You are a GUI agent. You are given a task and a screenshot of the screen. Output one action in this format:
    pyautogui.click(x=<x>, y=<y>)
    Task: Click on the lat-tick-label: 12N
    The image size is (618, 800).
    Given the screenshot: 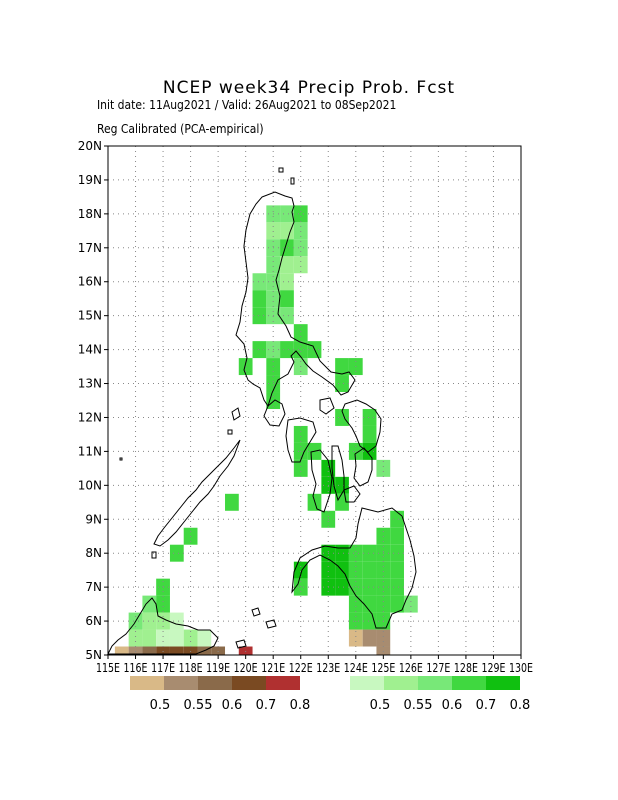 What is the action you would take?
    pyautogui.click(x=90, y=417)
    